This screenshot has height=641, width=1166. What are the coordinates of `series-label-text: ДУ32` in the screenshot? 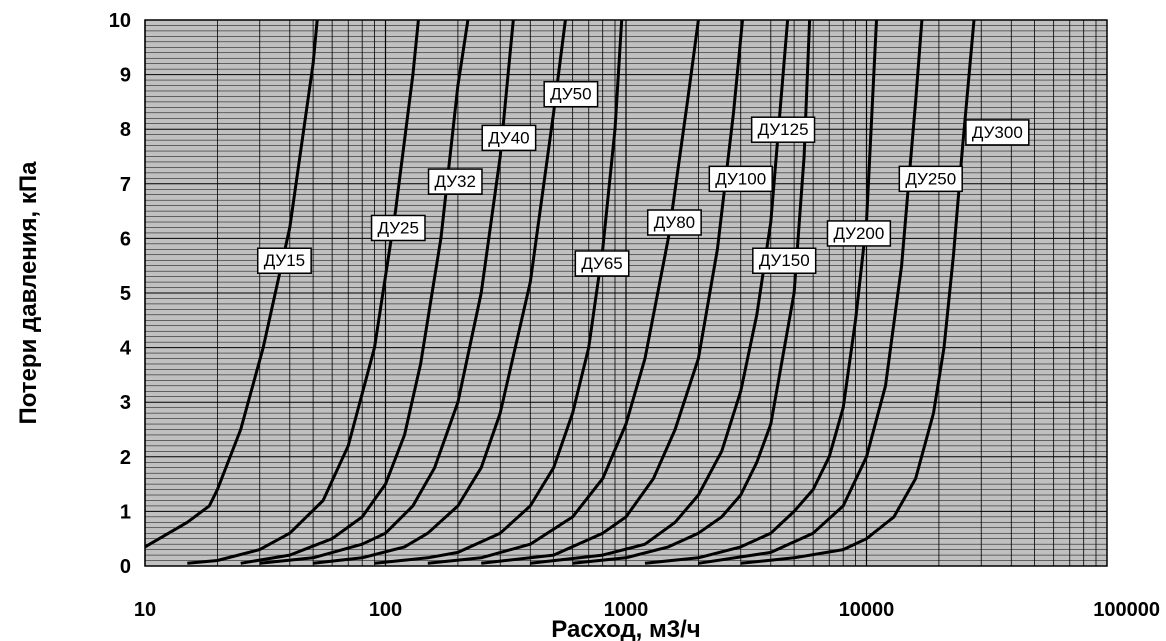 It's located at (455, 181).